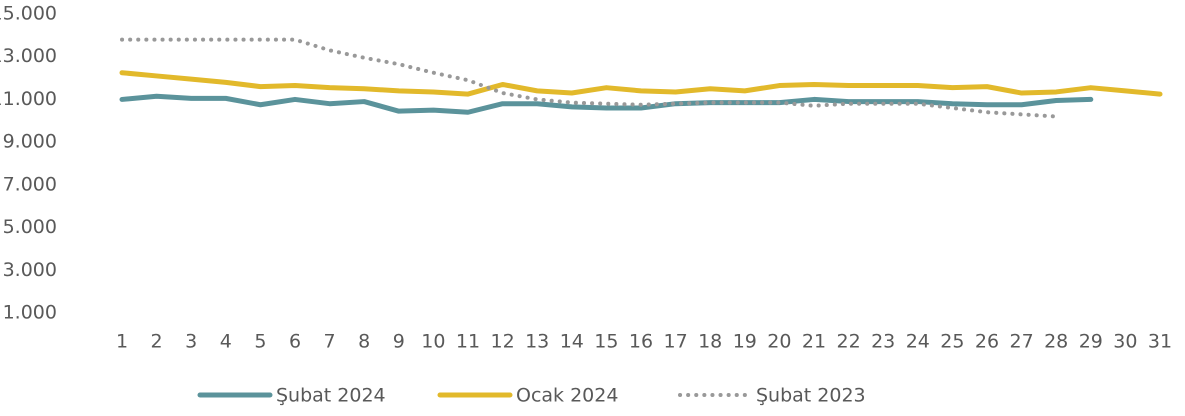 The height and width of the screenshot is (416, 1185). I want to click on x-tick-label: 25, so click(952, 342).